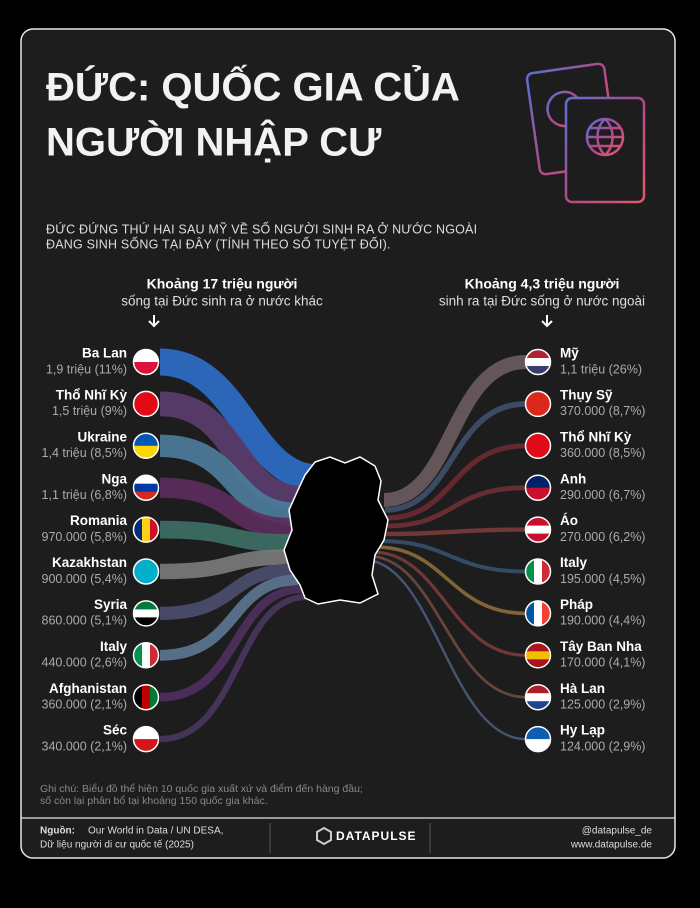 The image size is (700, 908). I want to click on handle: @datapulse_de, so click(617, 831).